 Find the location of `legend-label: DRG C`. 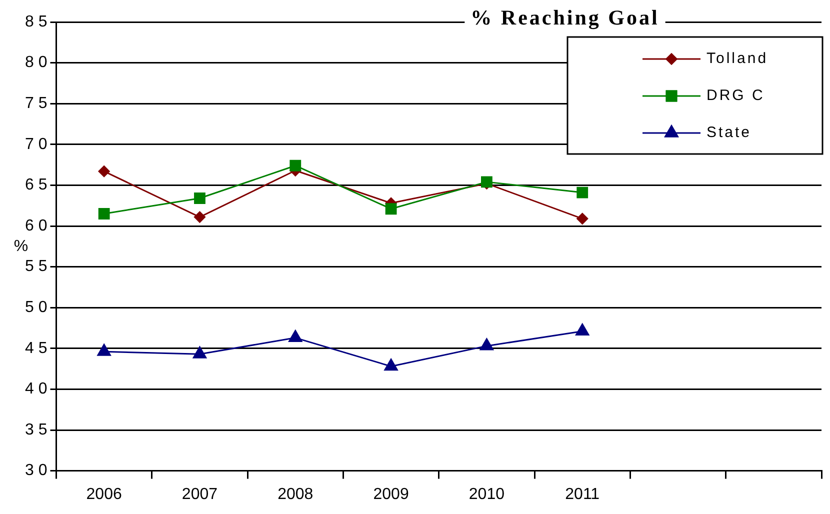

legend-label: DRG C is located at coordinates (735, 95).